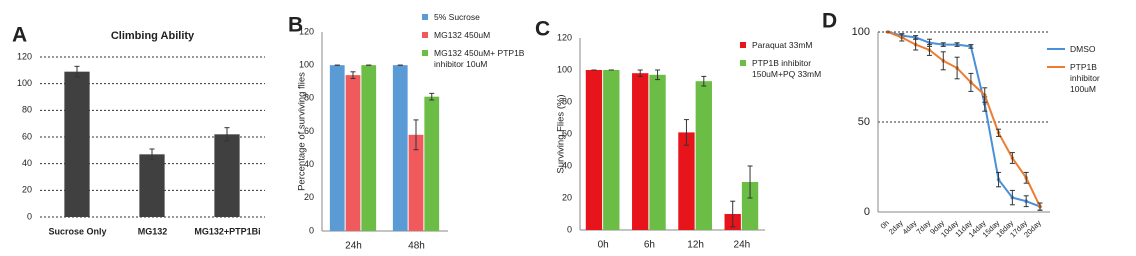  What do you see at coordinates (153, 36) in the screenshot?
I see `chart-title: Climbing Ability` at bounding box center [153, 36].